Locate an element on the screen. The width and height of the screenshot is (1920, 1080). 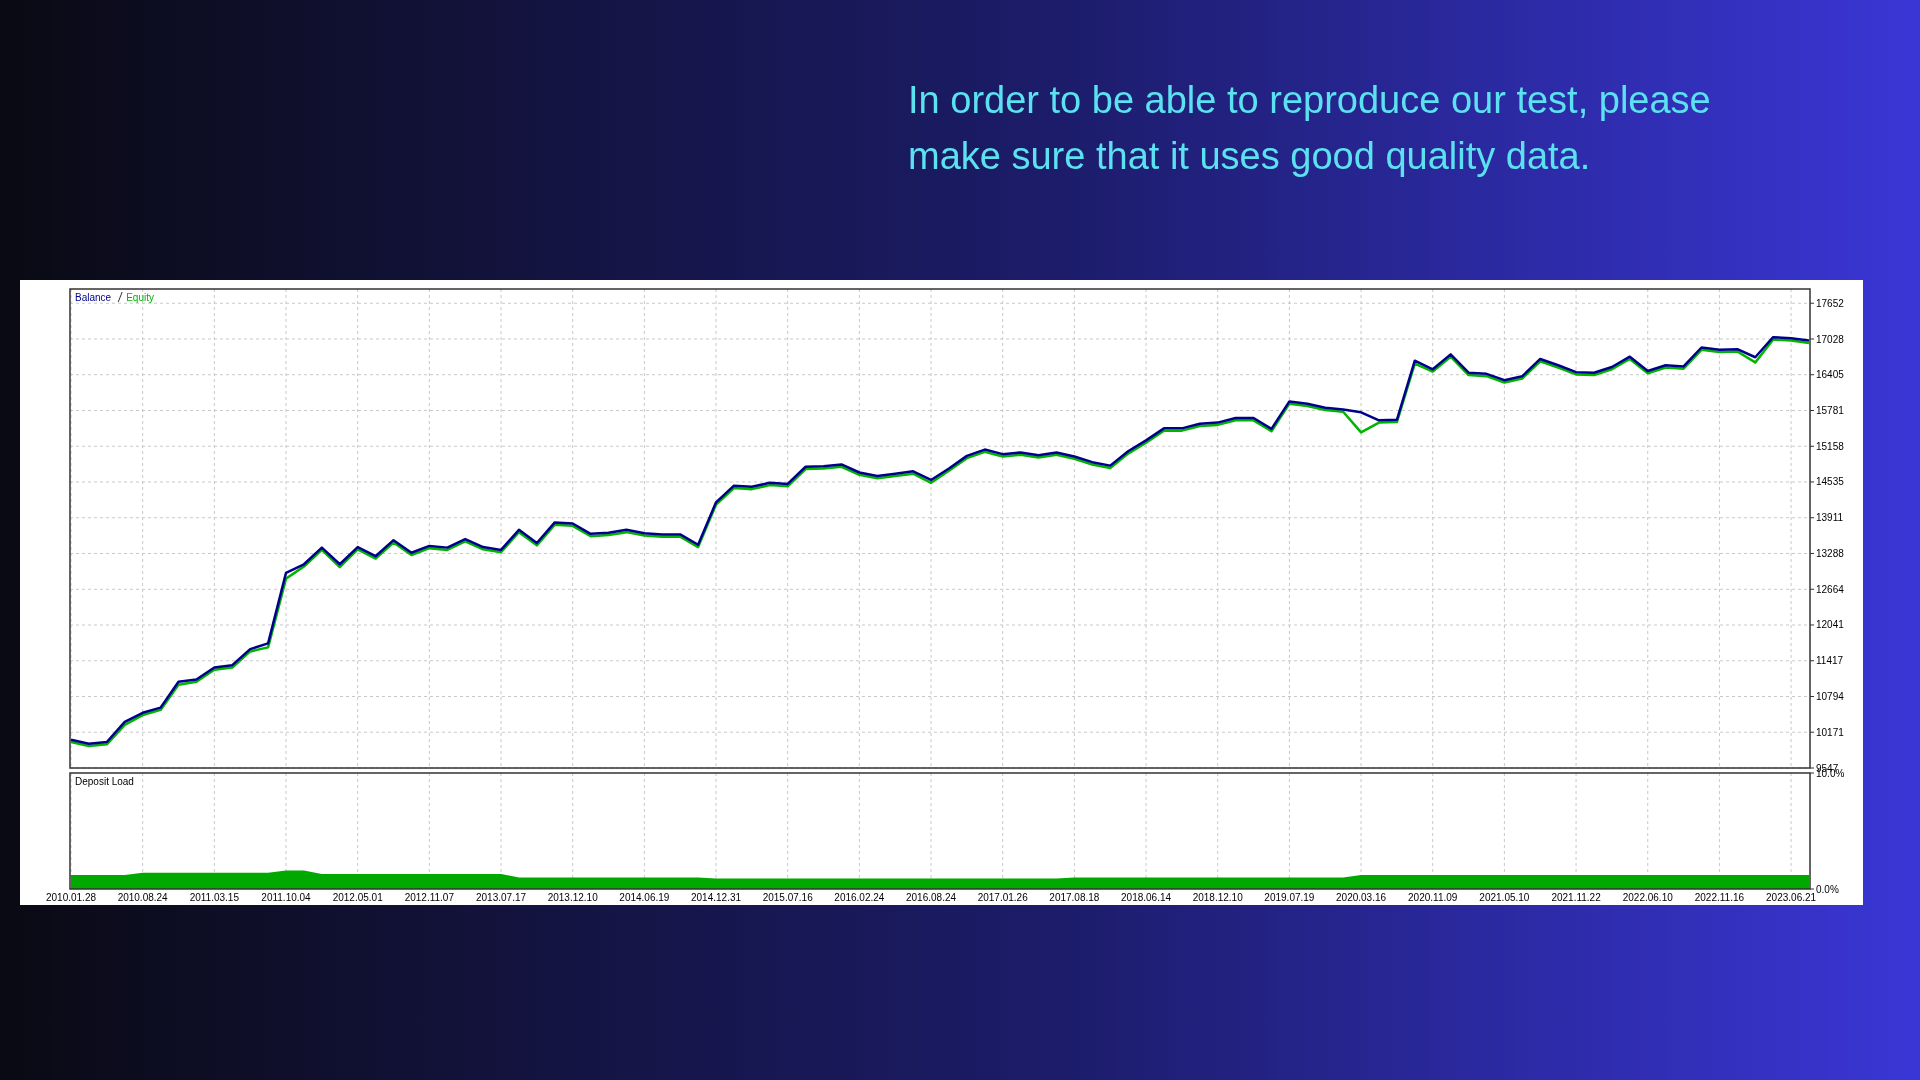
y-tick-label: 16405 is located at coordinates (1830, 375).